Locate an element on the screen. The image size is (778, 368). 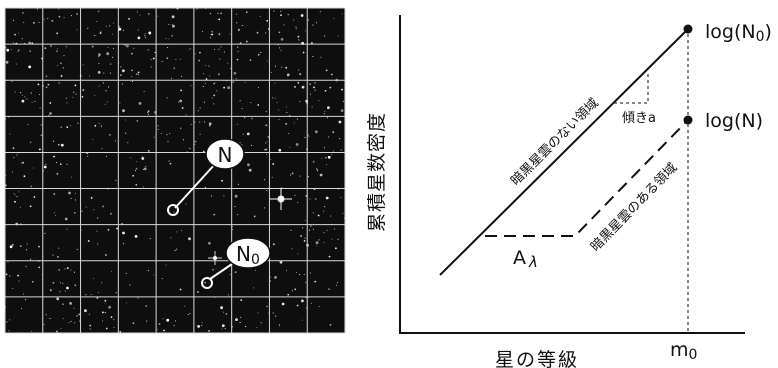
with-cloud-label: 暗黒星雲のある領域 is located at coordinates (633, 207).